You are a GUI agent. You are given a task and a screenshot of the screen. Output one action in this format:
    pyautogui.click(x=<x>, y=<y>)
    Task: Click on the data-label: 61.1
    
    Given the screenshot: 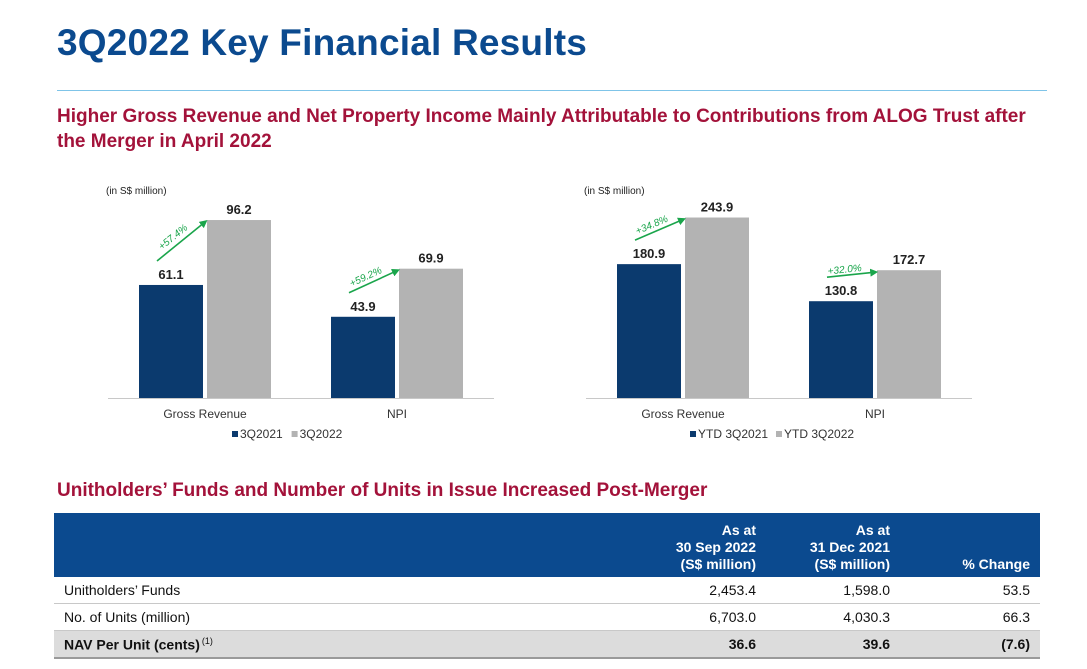 What is the action you would take?
    pyautogui.click(x=170, y=274)
    